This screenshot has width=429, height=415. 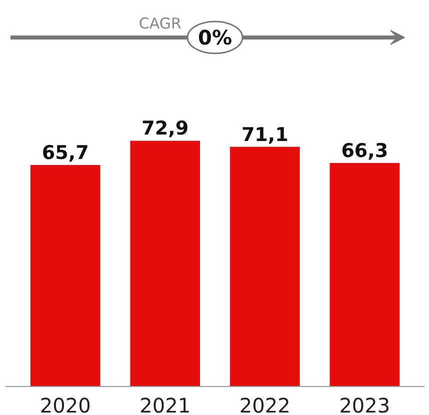 What do you see at coordinates (264, 135) in the screenshot?
I see `data-label: 71,1` at bounding box center [264, 135].